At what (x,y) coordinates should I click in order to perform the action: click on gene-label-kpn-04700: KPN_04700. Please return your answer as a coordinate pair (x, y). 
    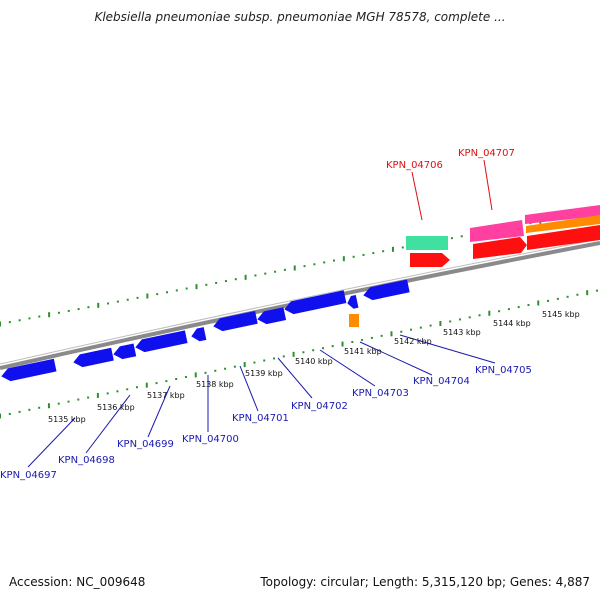
    Looking at the image, I should click on (210, 439).